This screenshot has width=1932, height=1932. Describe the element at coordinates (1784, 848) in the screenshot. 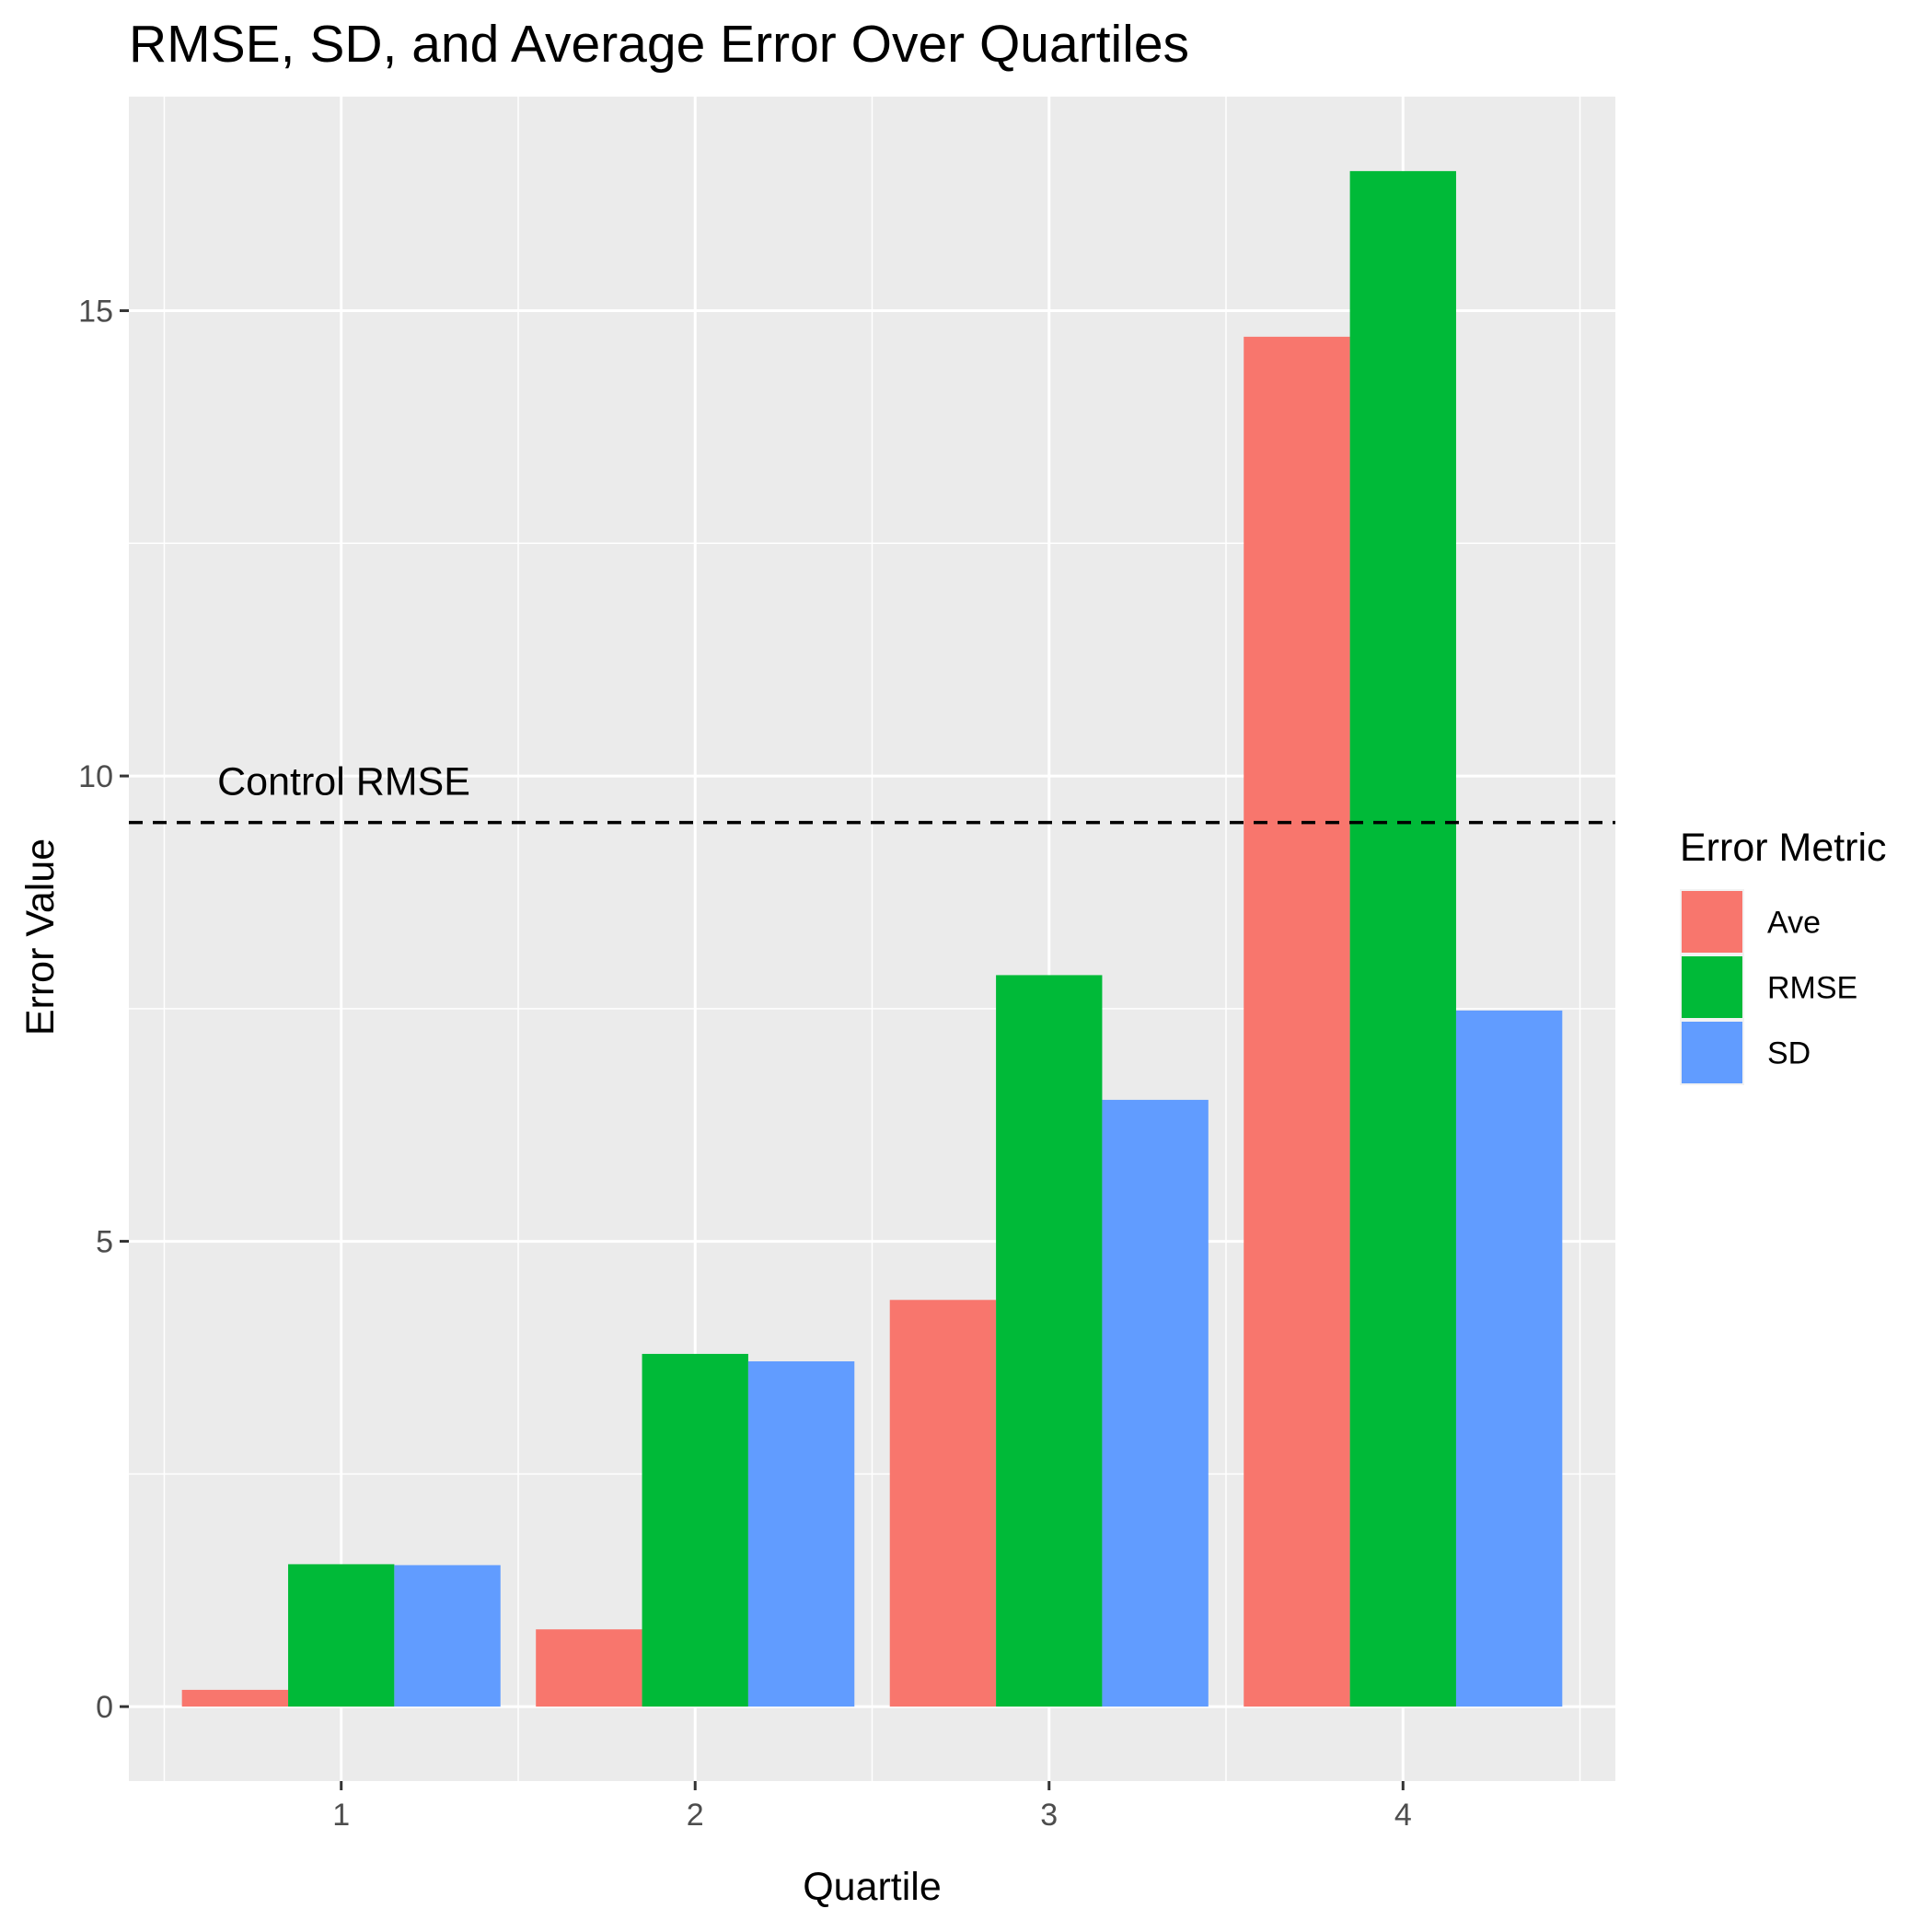

I see `legend-title: Error Metric` at that location.